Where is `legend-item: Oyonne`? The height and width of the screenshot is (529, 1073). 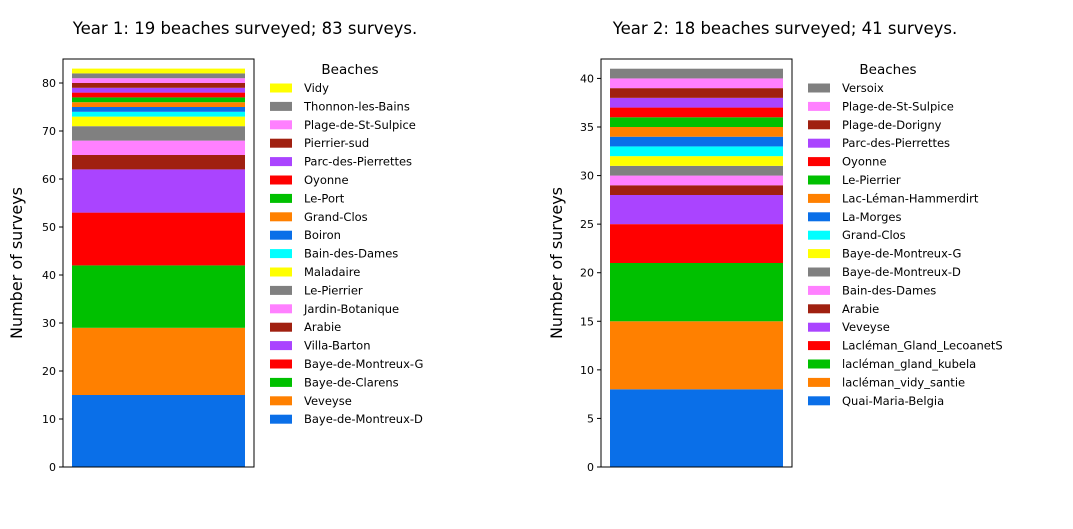
legend-item: Oyonne is located at coordinates (847, 162).